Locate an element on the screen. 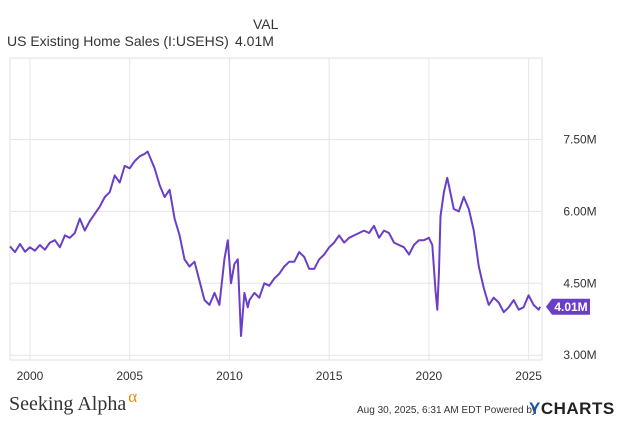  x-axis-ticks: 2000 2005 2010 2015 2020 2025 is located at coordinates (280, 376).